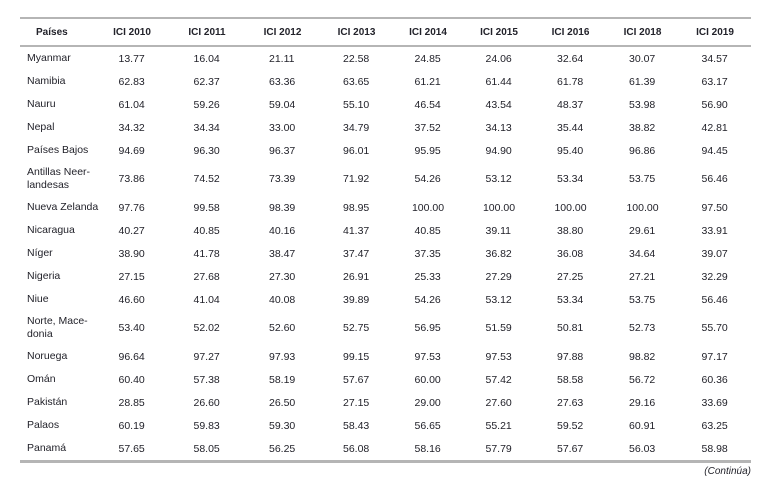  Describe the element at coordinates (282, 230) in the screenshot. I see `value: 40.16` at that location.